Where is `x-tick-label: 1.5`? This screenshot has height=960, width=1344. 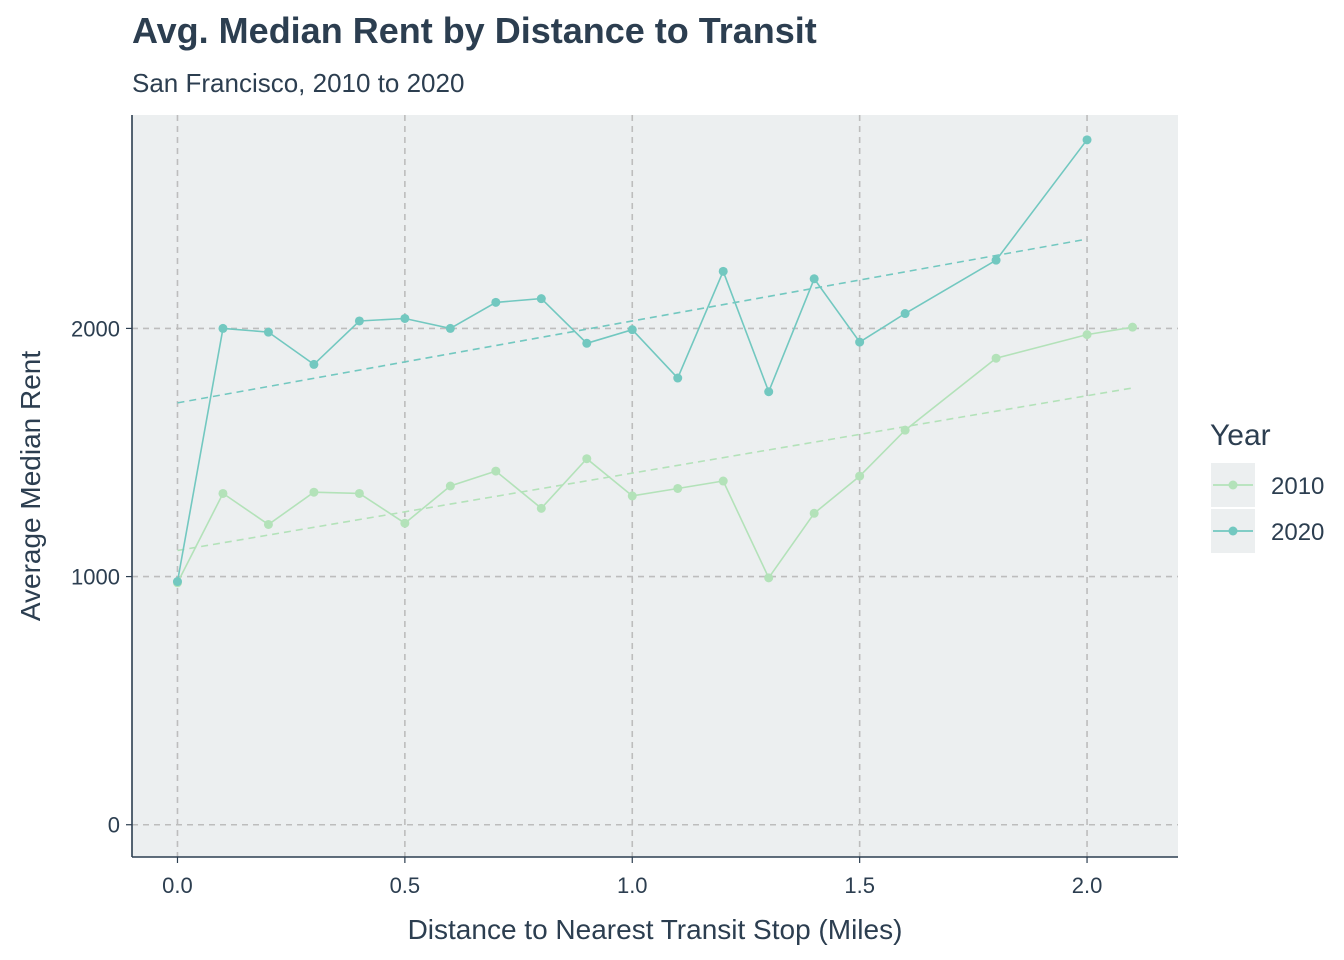
x-tick-label: 1.5 is located at coordinates (859, 885).